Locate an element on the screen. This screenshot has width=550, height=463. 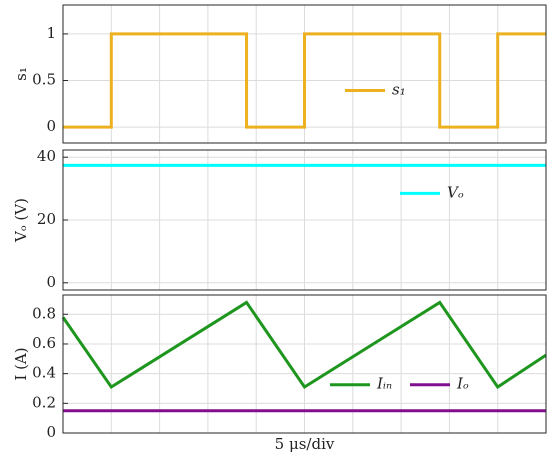
y-axis-label: s₁ is located at coordinates (21, 74).